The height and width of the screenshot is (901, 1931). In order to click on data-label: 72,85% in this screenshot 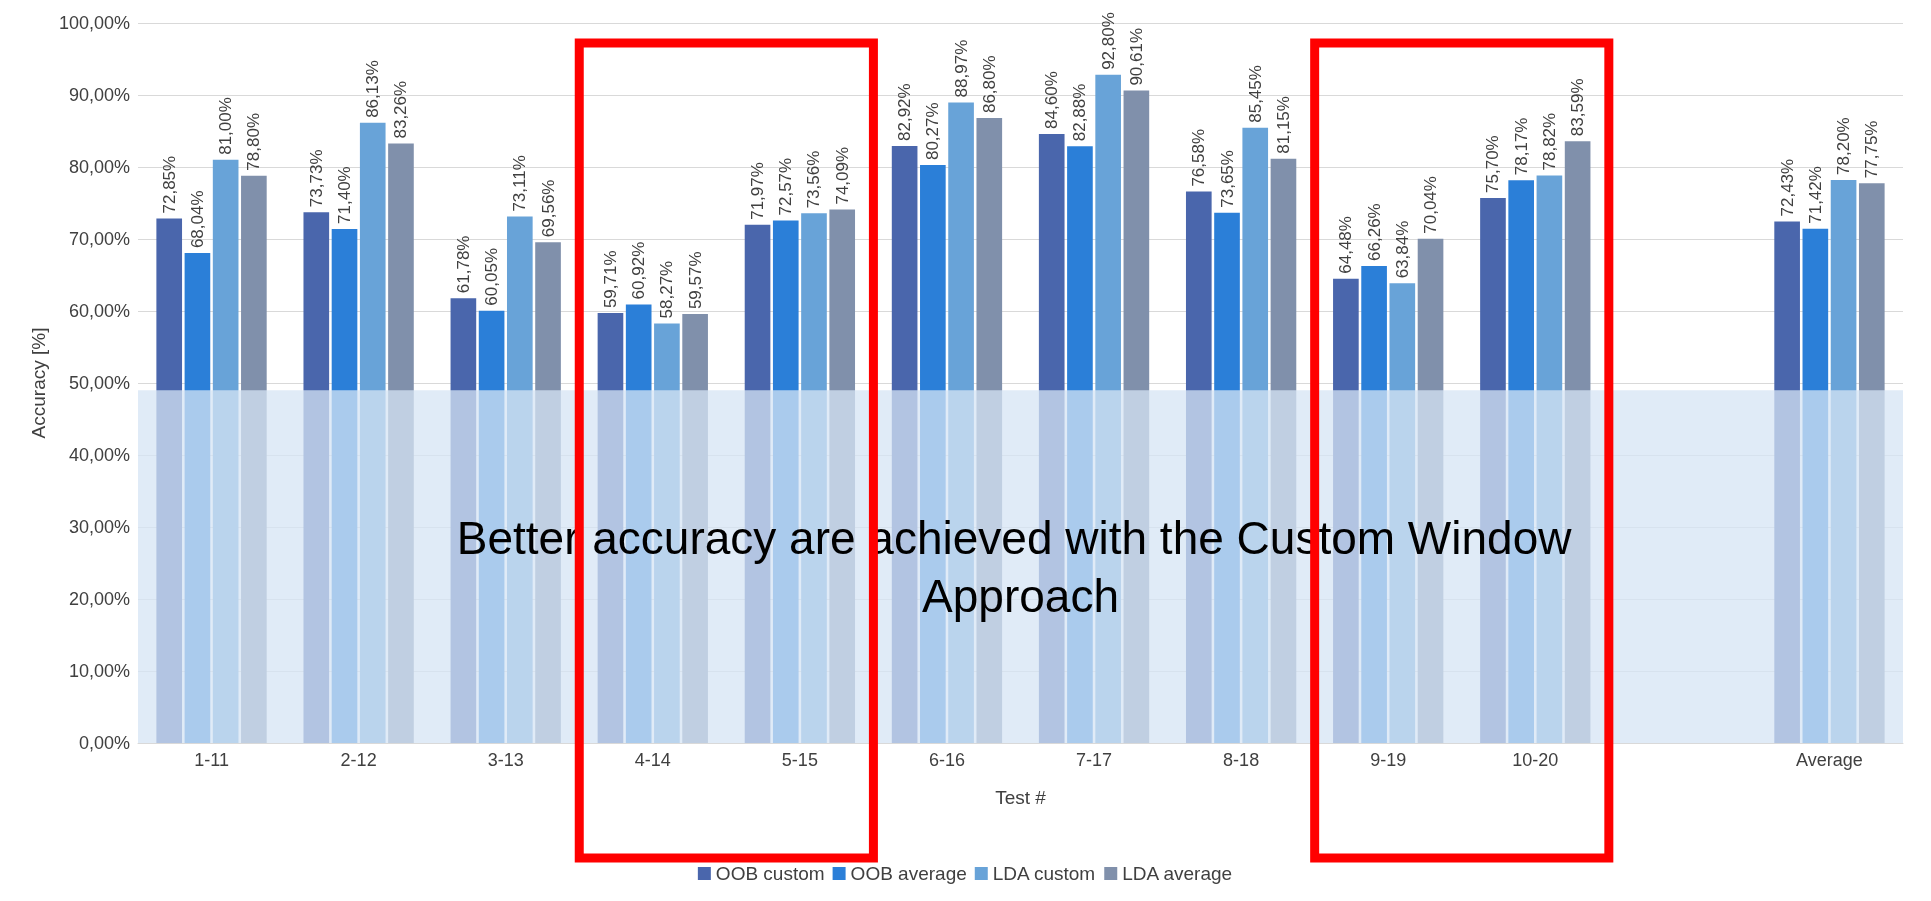, I will do `click(169, 184)`.